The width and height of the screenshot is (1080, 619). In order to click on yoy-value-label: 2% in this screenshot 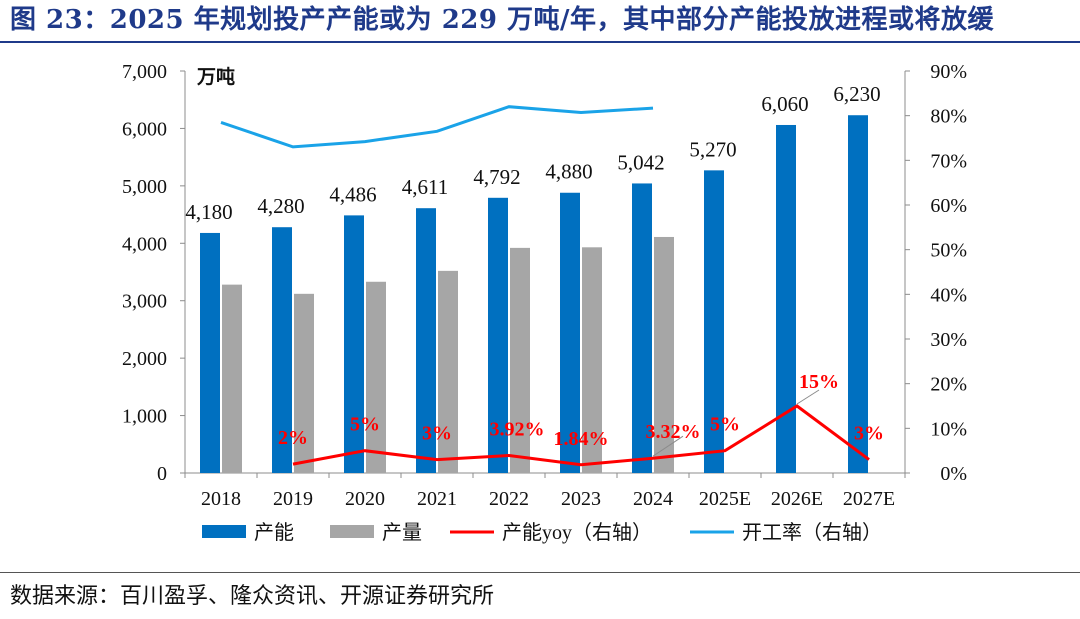, I will do `click(293, 438)`.